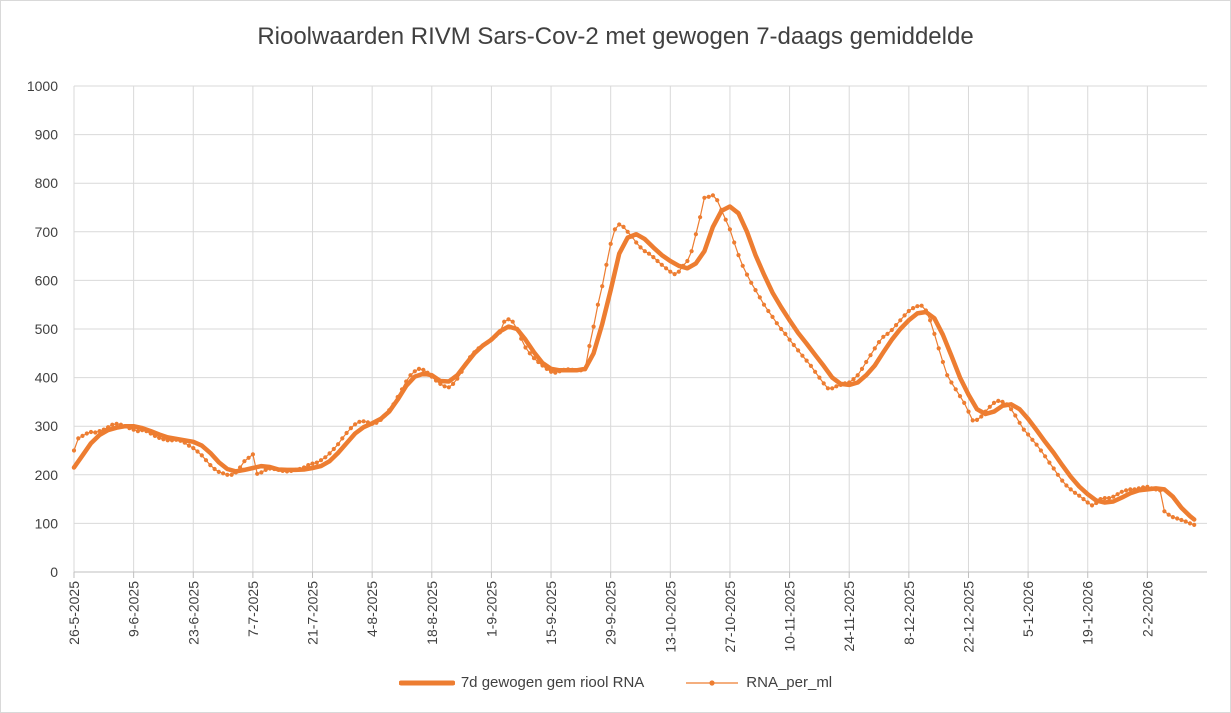 This screenshot has height=713, width=1231. I want to click on y-tick-label: 0, so click(54, 572).